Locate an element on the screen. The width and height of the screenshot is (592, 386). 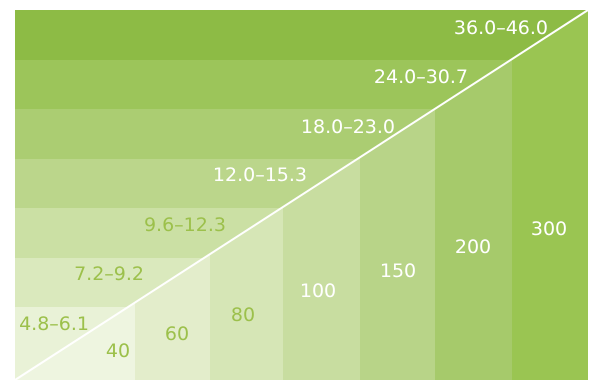
column-label-2: 80 is located at coordinates (243, 315).